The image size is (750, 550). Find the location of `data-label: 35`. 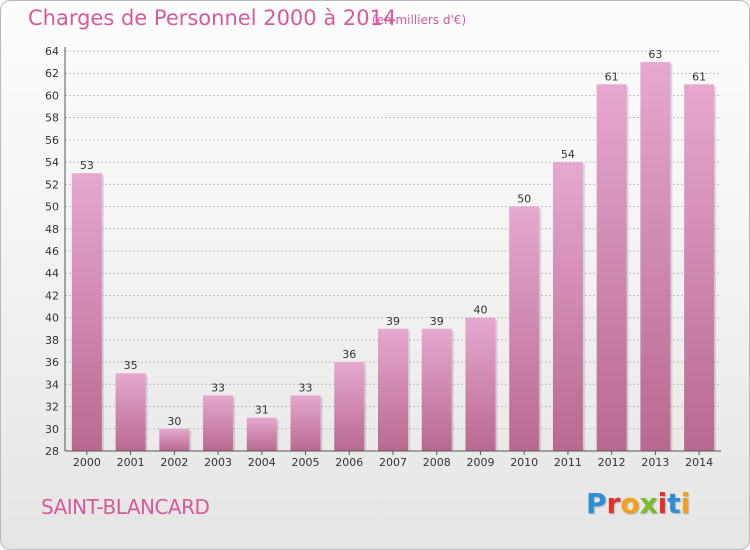

data-label: 35 is located at coordinates (131, 365).